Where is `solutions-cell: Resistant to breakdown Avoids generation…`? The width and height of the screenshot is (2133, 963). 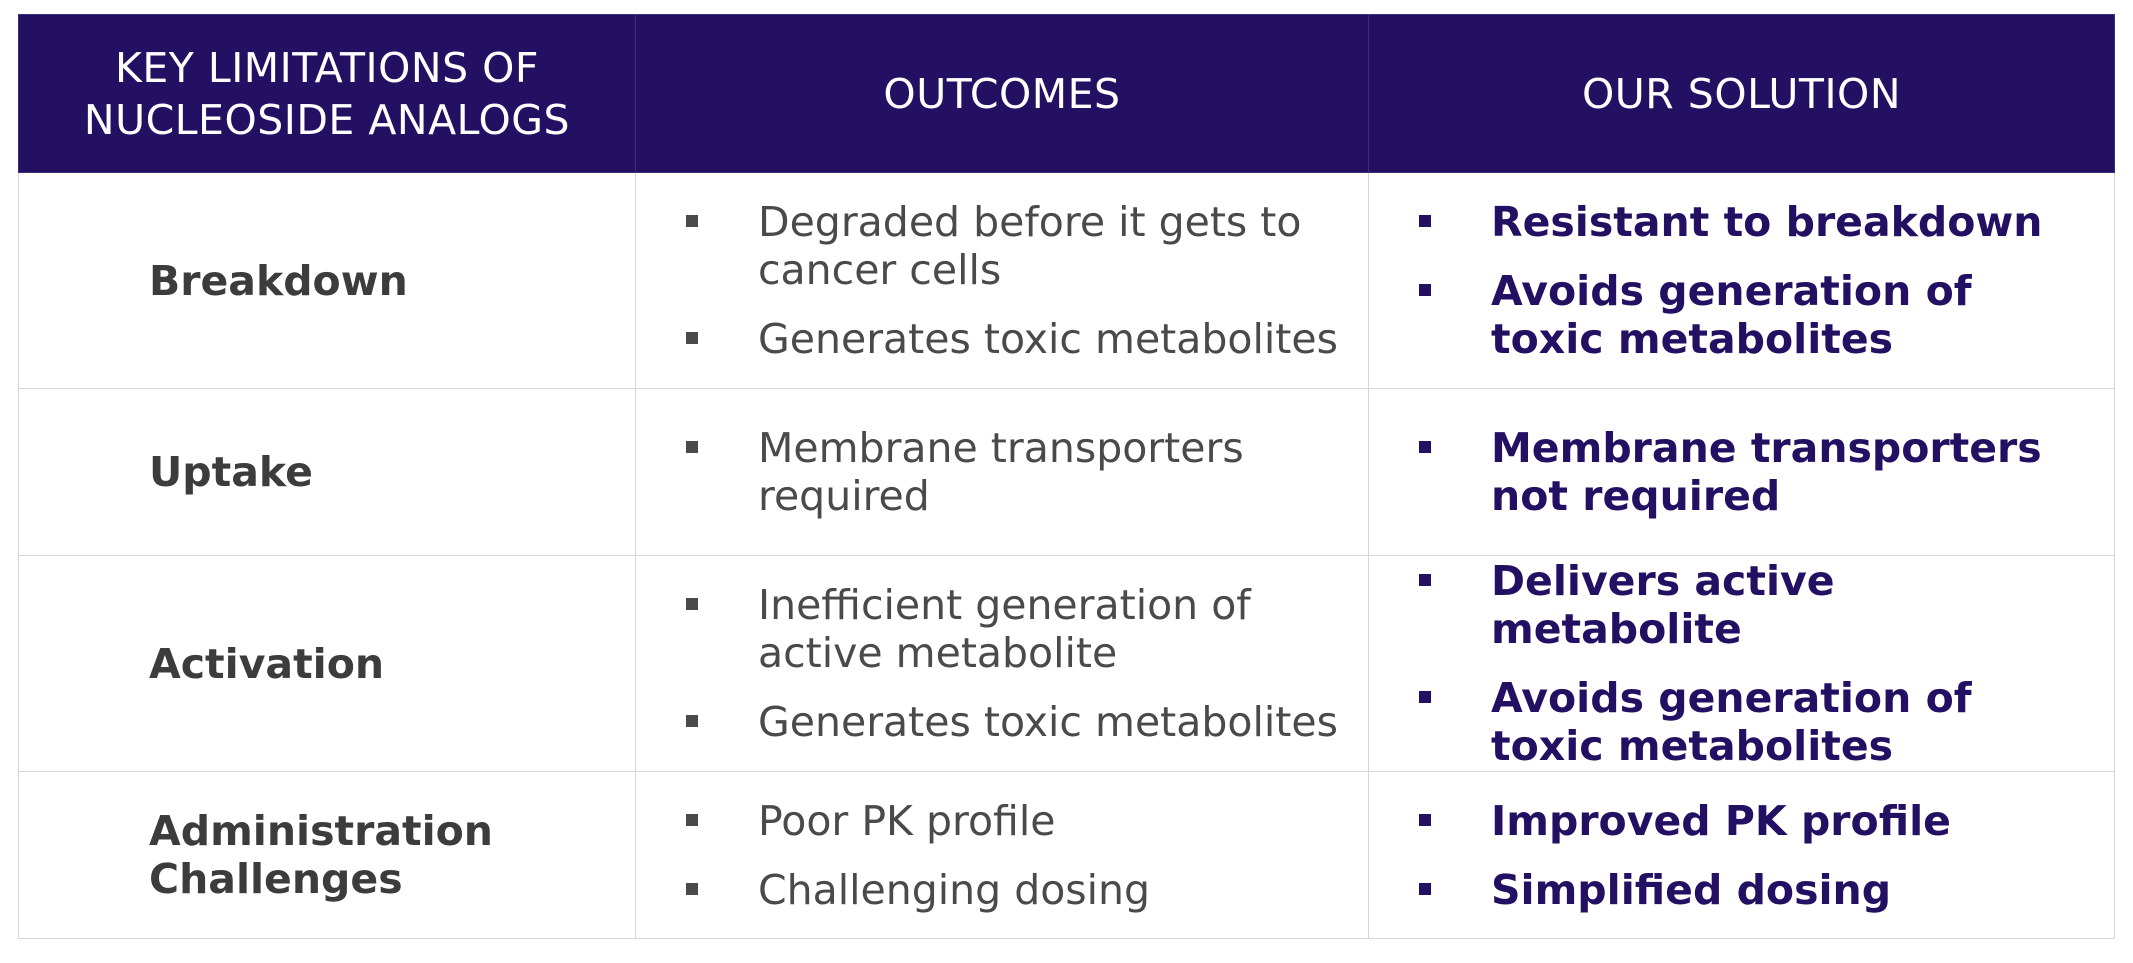
solutions-cell: Resistant to breakdown Avoids generation… is located at coordinates (1741, 280).